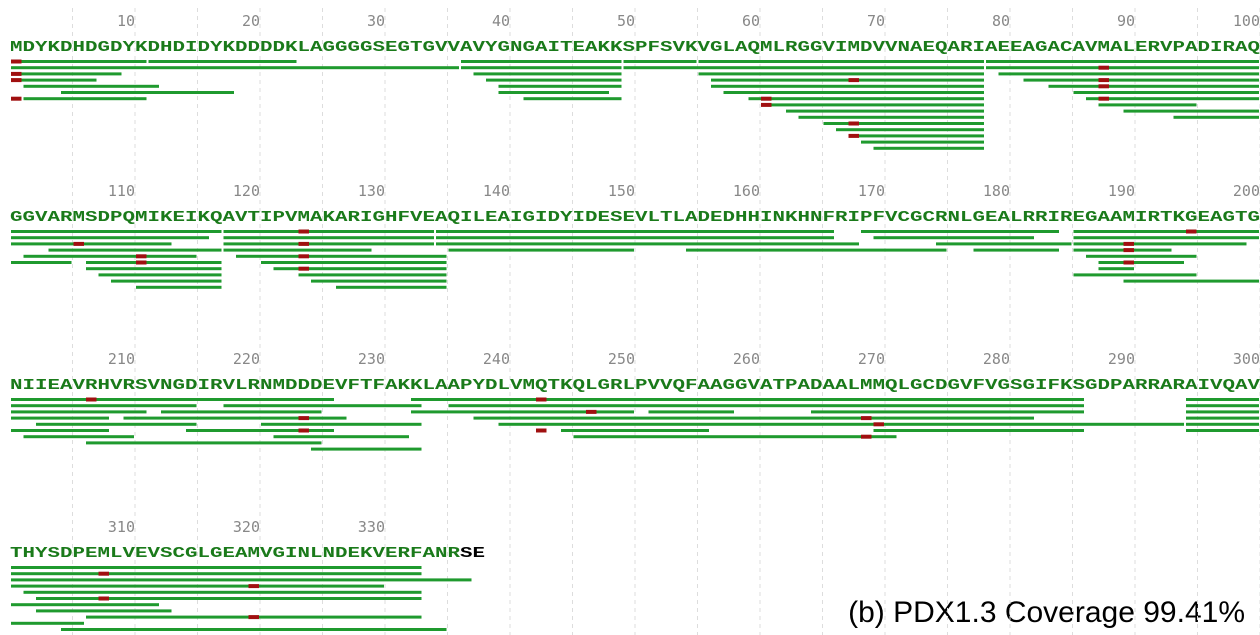 This screenshot has width=1260, height=635. Describe the element at coordinates (235, 553) in the screenshot. I see `covered-sequence: THYSDPEMLVEVSCGLGEAMVGINLNDEKVERFANR` at that location.